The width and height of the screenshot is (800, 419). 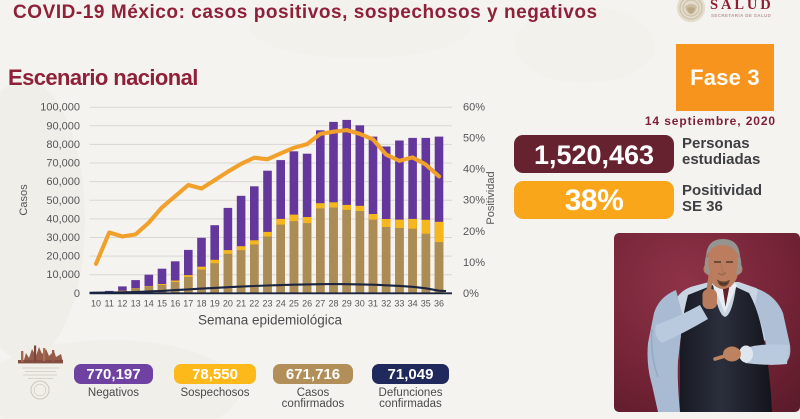 I want to click on svg-text: Casos, so click(x=24, y=200).